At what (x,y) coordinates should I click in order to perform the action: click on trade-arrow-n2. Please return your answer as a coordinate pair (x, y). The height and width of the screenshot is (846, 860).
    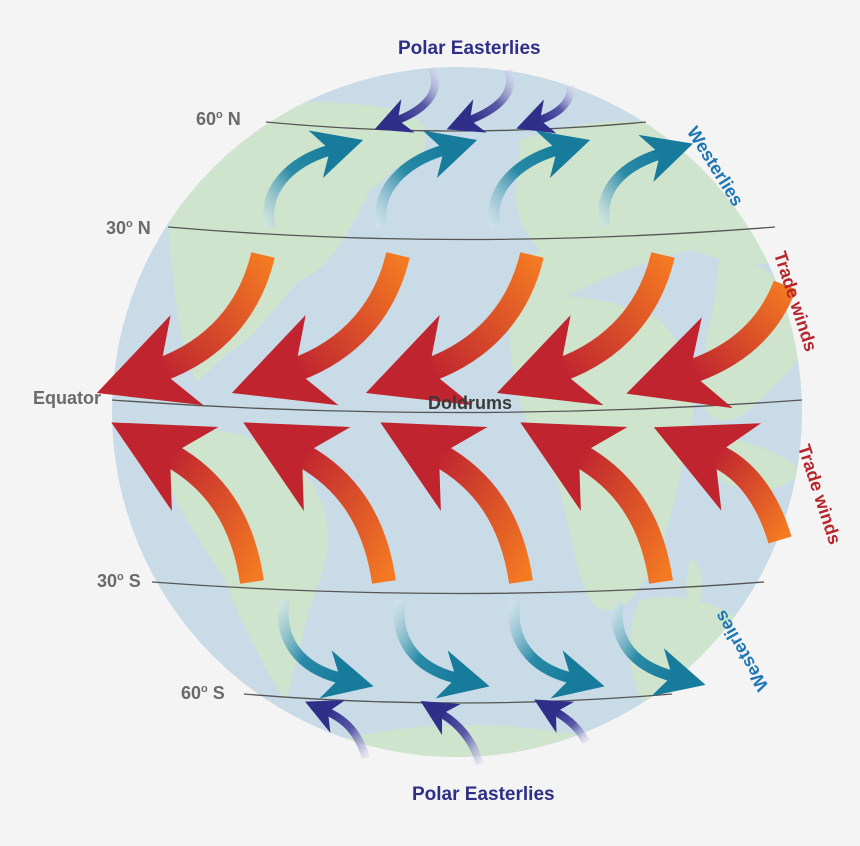
    Looking at the image, I should click on (320, 329).